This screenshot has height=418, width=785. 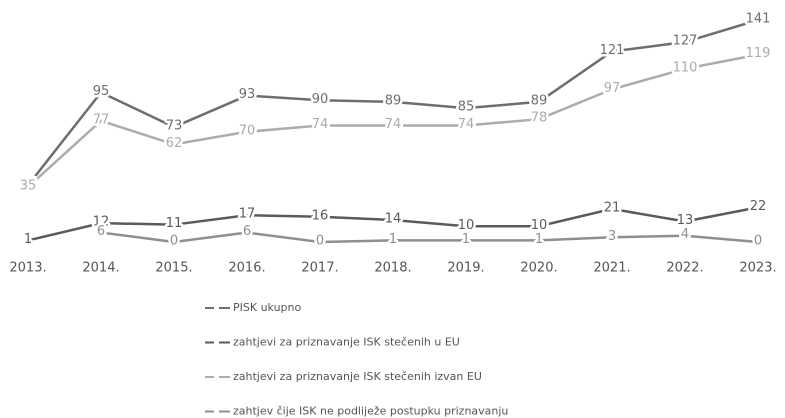 What do you see at coordinates (612, 207) in the screenshot?
I see `data-label: 21` at bounding box center [612, 207].